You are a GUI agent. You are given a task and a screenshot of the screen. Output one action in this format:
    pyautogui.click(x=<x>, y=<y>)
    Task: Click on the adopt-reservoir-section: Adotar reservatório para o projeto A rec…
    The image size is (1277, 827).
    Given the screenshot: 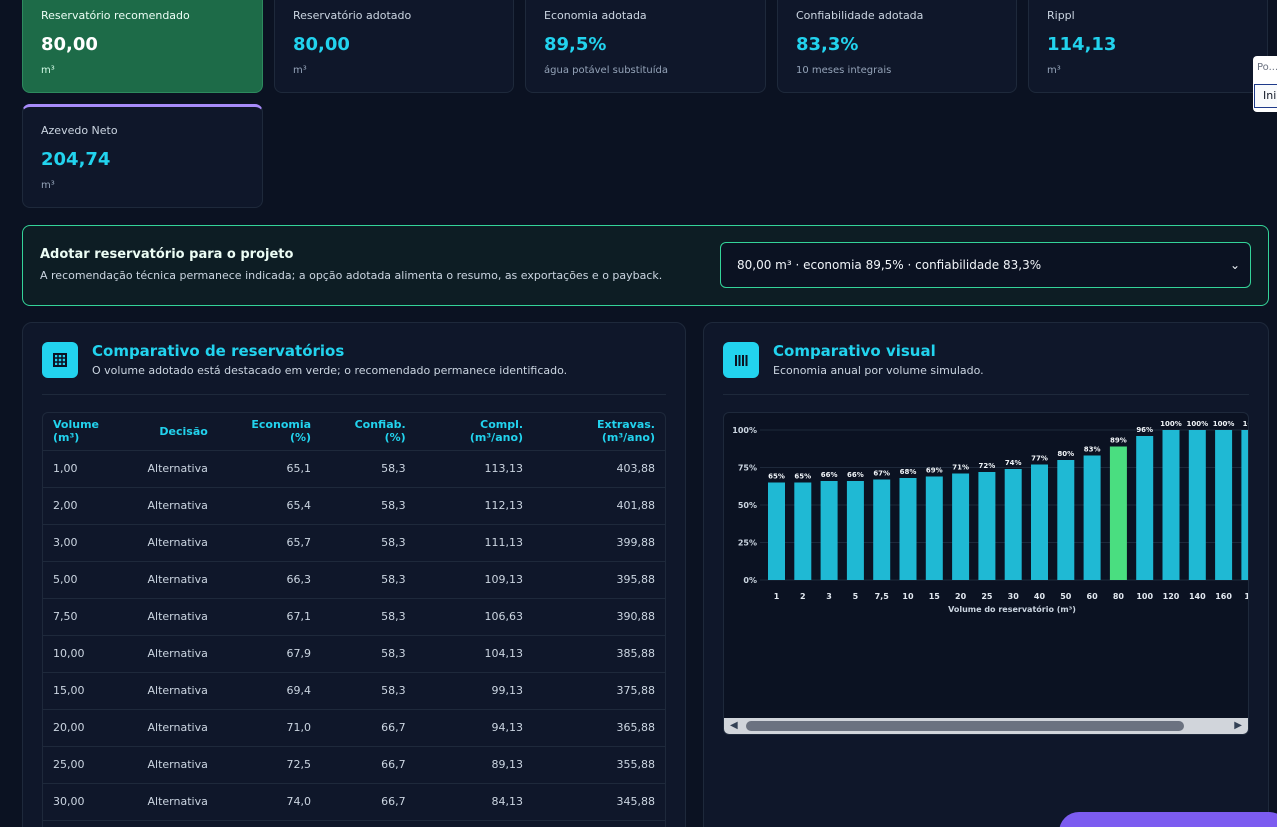 What is the action you would take?
    pyautogui.click(x=645, y=265)
    